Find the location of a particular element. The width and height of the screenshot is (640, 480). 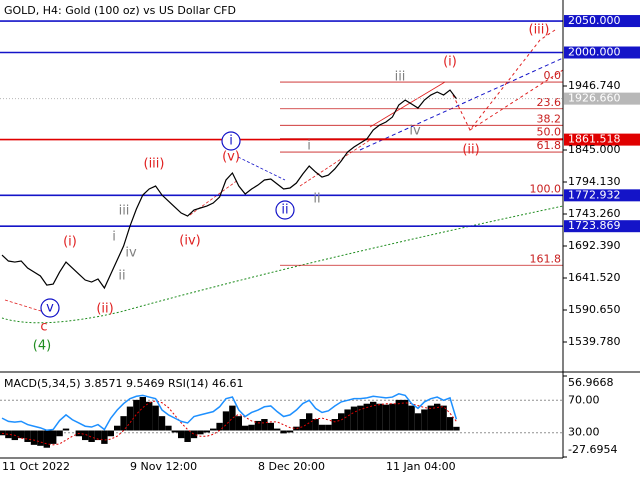

y-tick-label: -27.6954 is located at coordinates (592, 449).